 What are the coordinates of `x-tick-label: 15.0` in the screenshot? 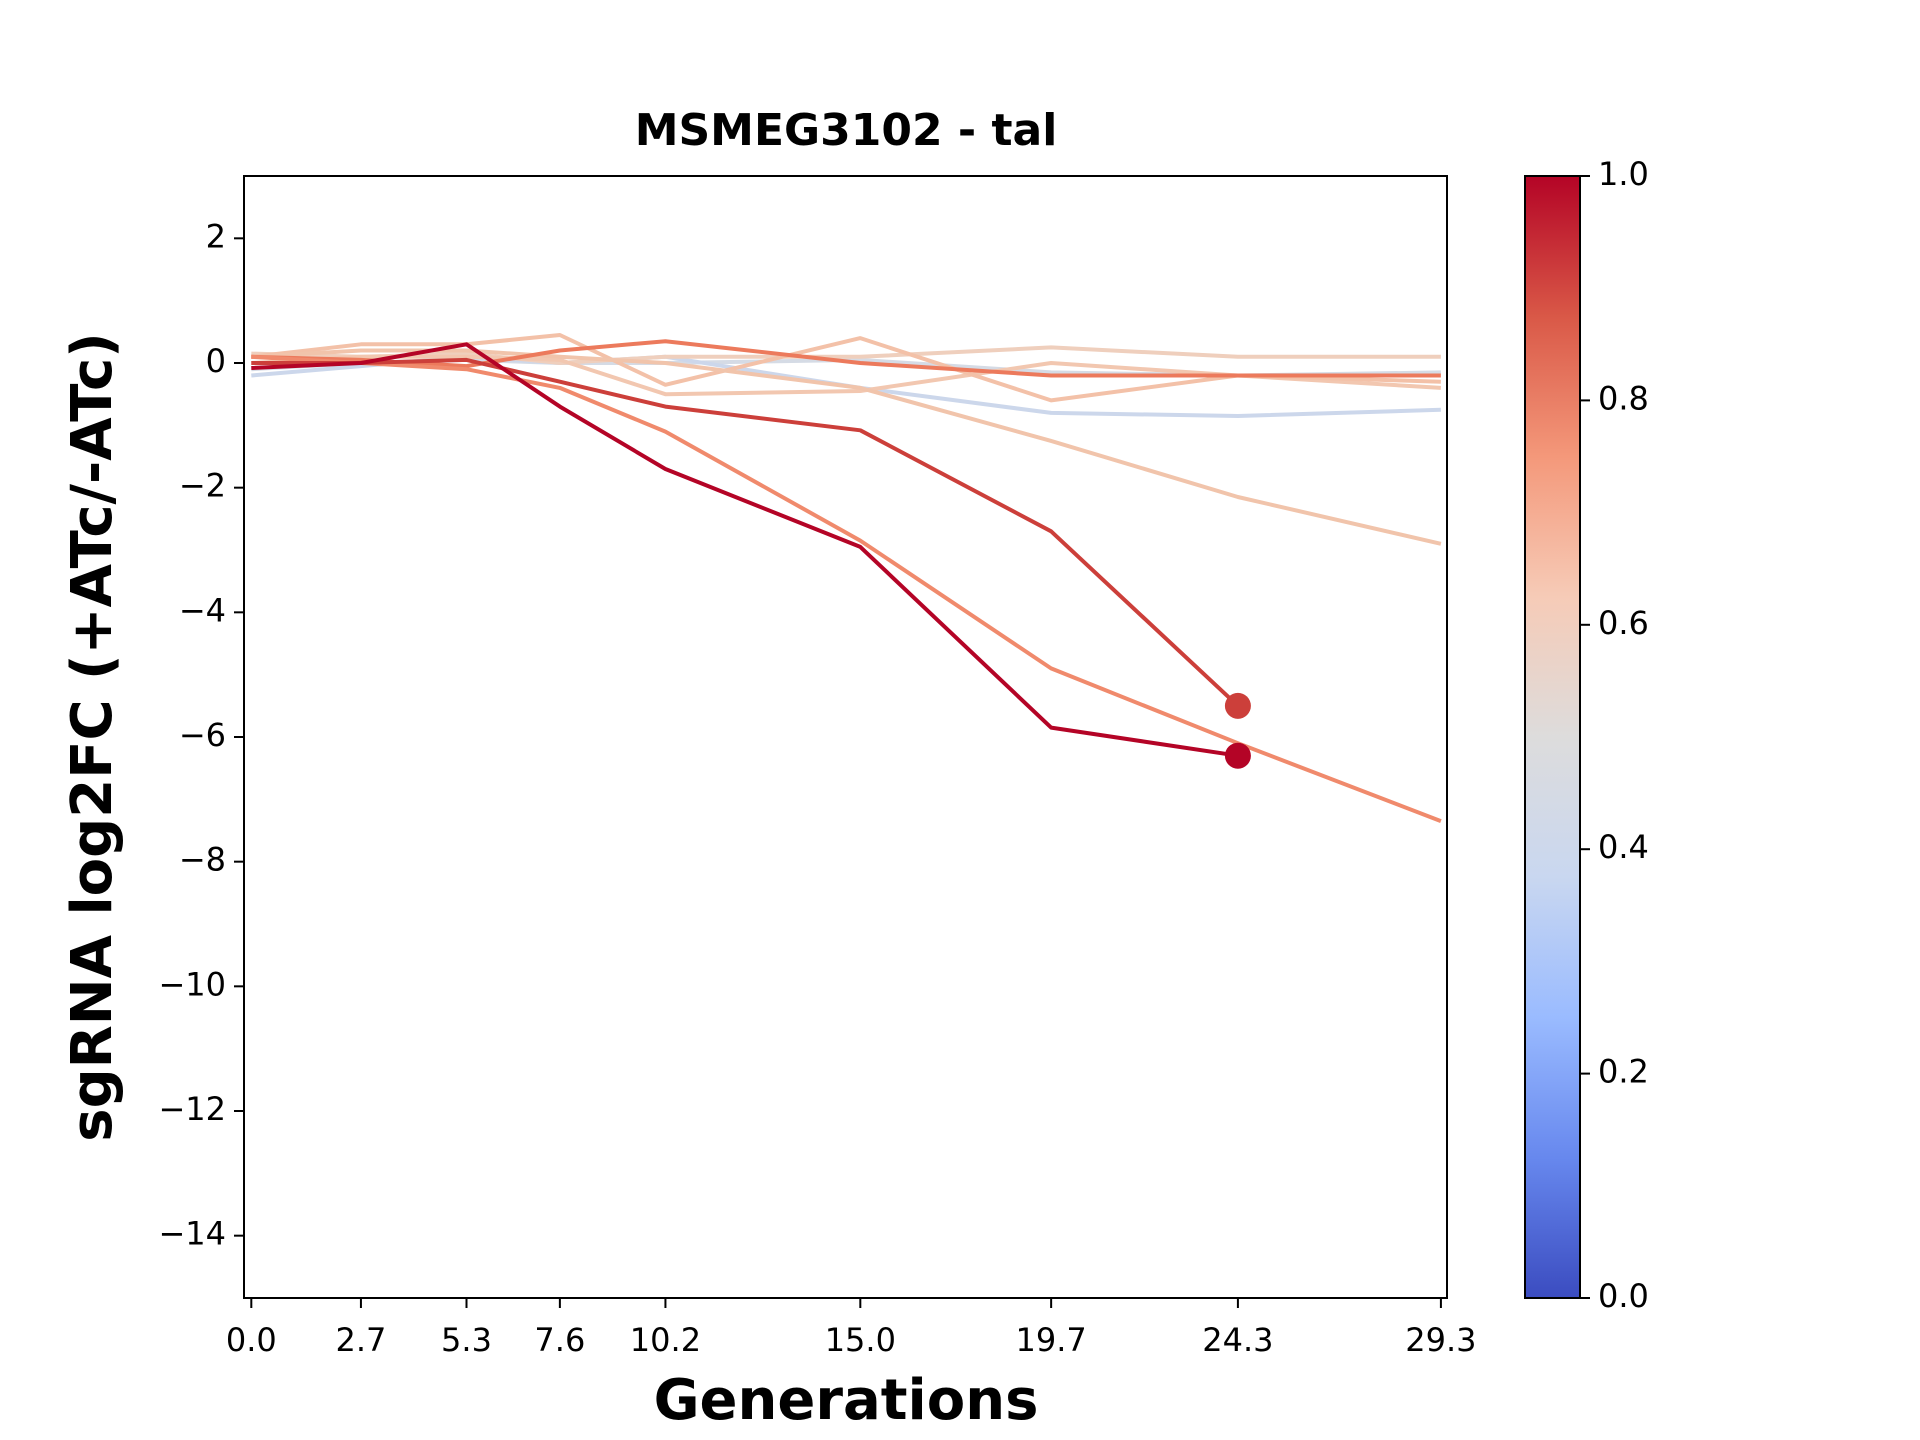 It's located at (860, 1340).